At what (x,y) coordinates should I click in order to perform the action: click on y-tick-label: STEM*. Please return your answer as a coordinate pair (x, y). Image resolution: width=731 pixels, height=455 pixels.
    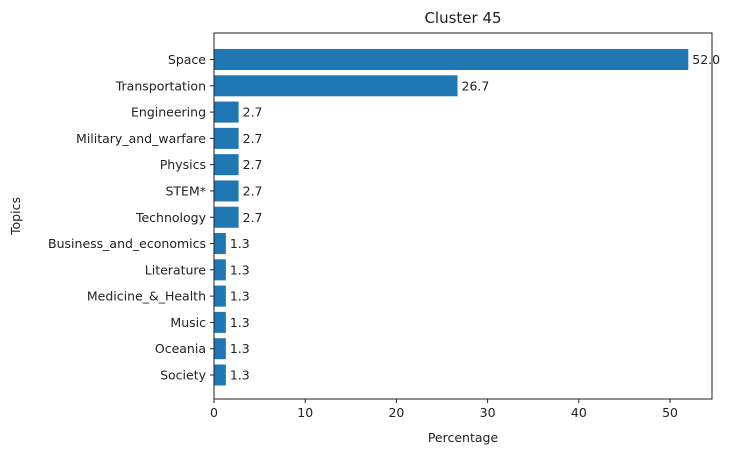
    Looking at the image, I should click on (185, 190).